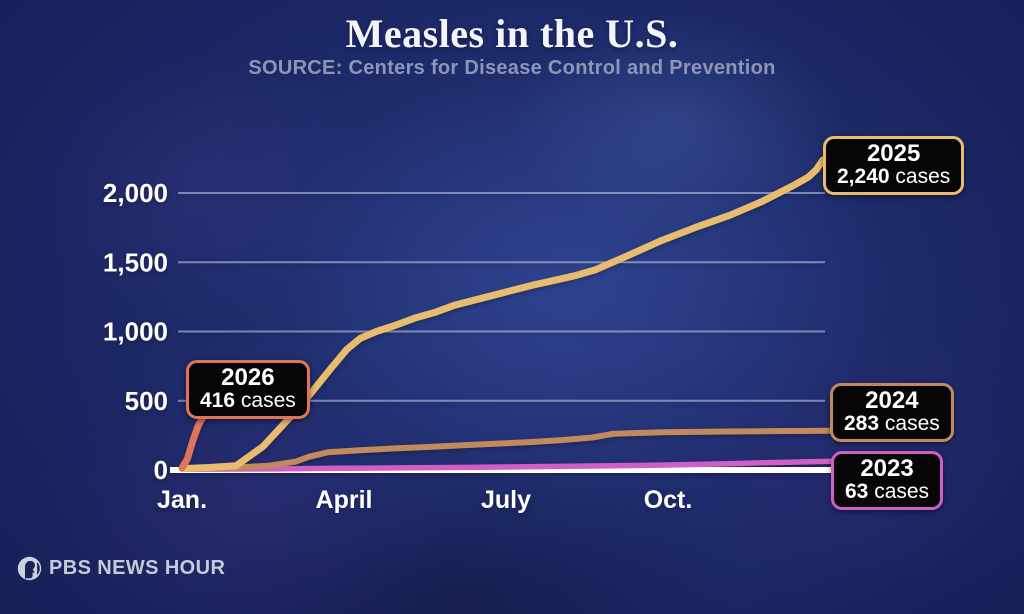 This screenshot has height=614, width=1024. Describe the element at coordinates (146, 401) in the screenshot. I see `y-tick-label: 500` at that location.